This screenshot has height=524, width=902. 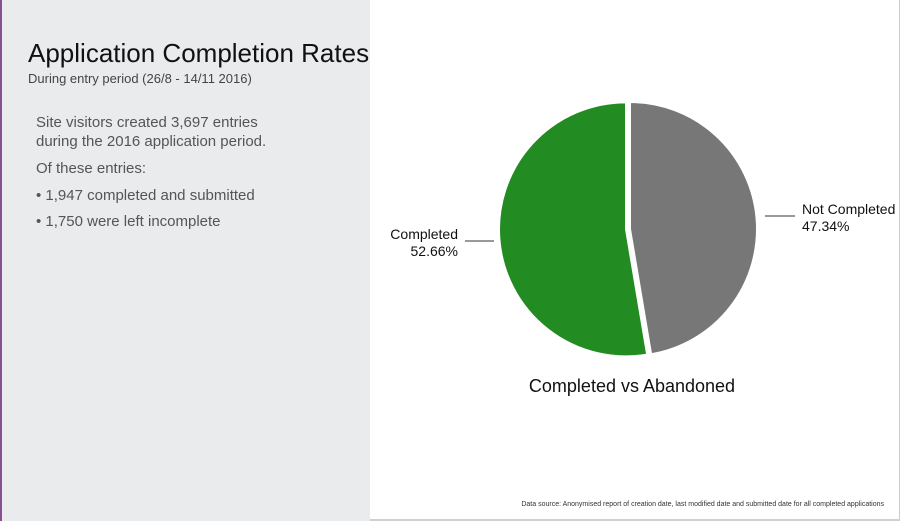 What do you see at coordinates (91, 168) in the screenshot?
I see `lead-text: Of these entries:` at bounding box center [91, 168].